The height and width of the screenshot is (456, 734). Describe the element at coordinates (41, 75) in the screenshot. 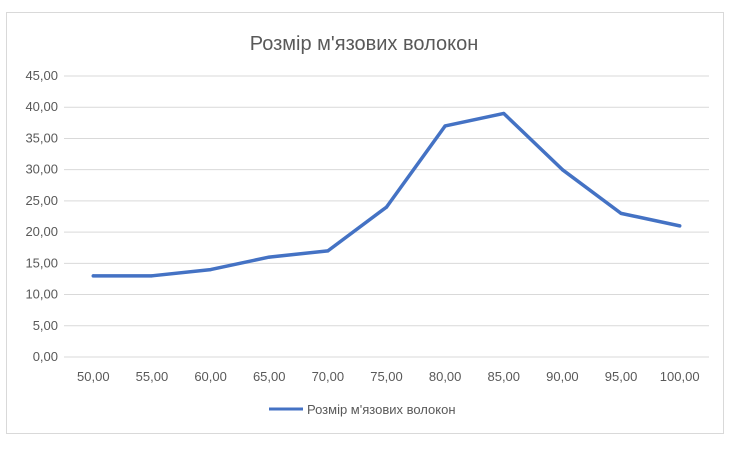

I see `y-tick-label: 45,00` at that location.